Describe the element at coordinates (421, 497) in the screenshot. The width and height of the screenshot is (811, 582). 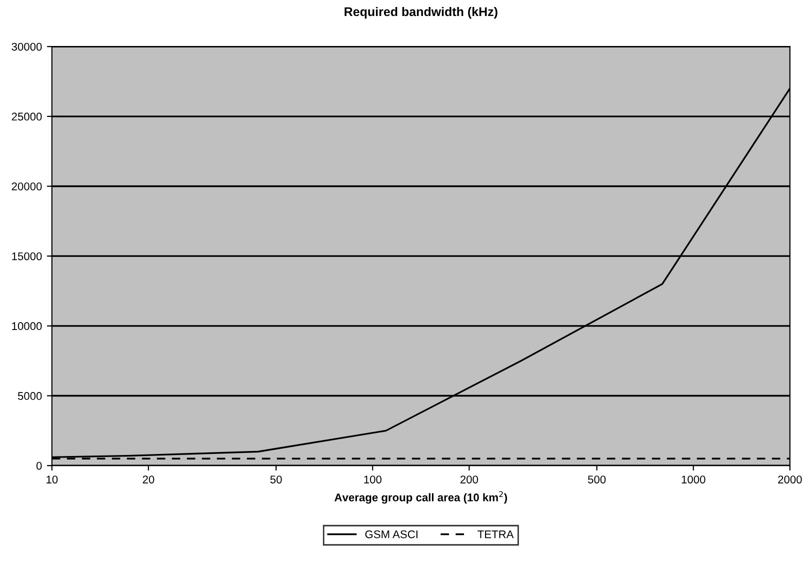
I see `x-axis-title: Average group call area (10 km$^{2}$)` at that location.